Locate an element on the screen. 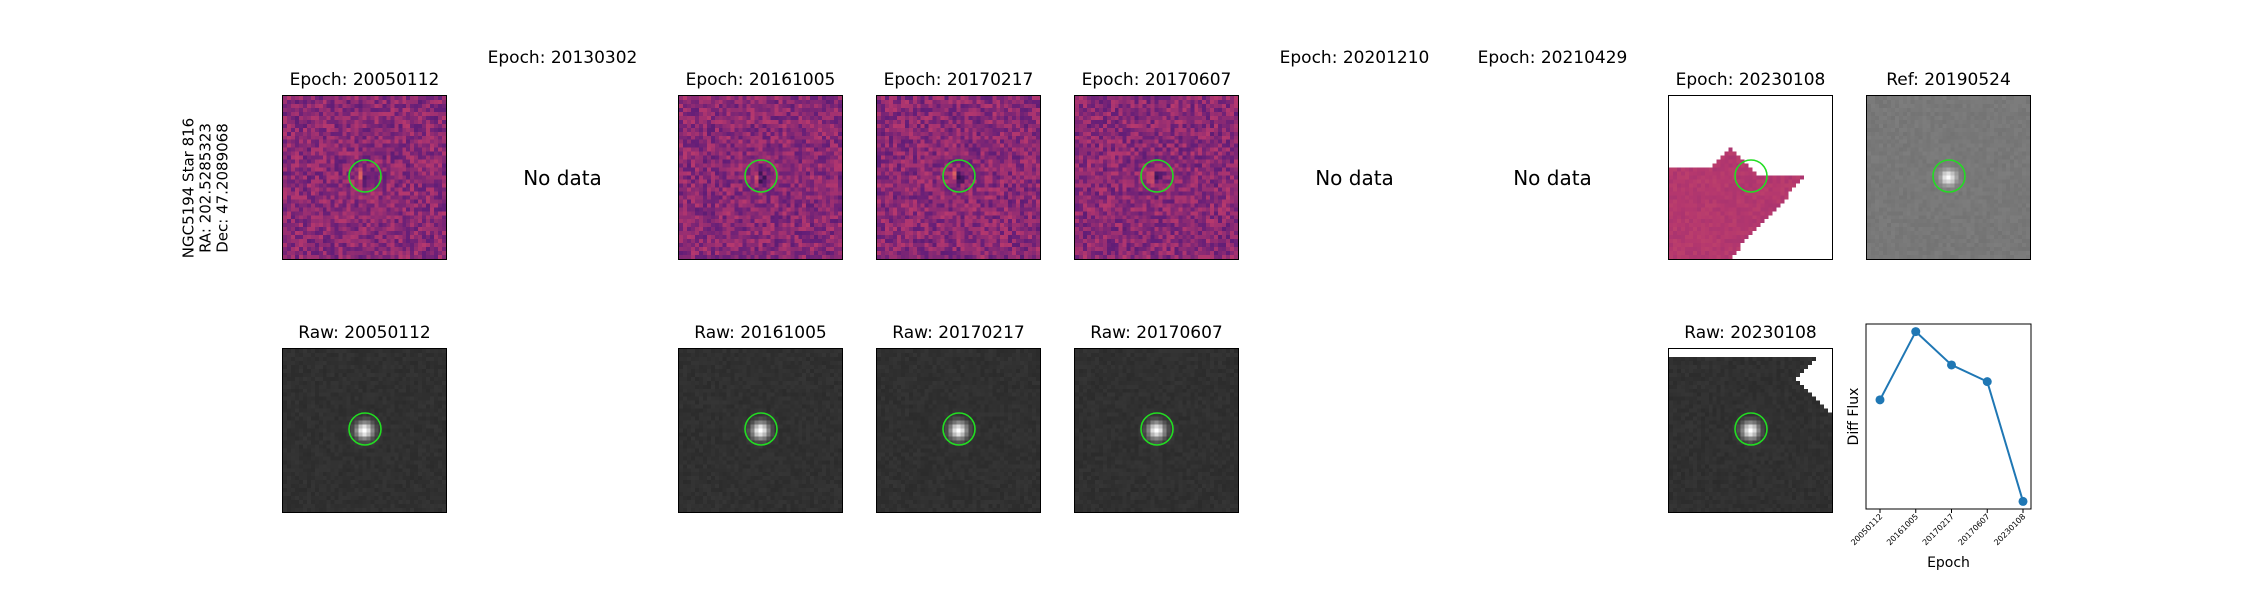  cutout-title: Raw: 20050112 is located at coordinates (364, 333).